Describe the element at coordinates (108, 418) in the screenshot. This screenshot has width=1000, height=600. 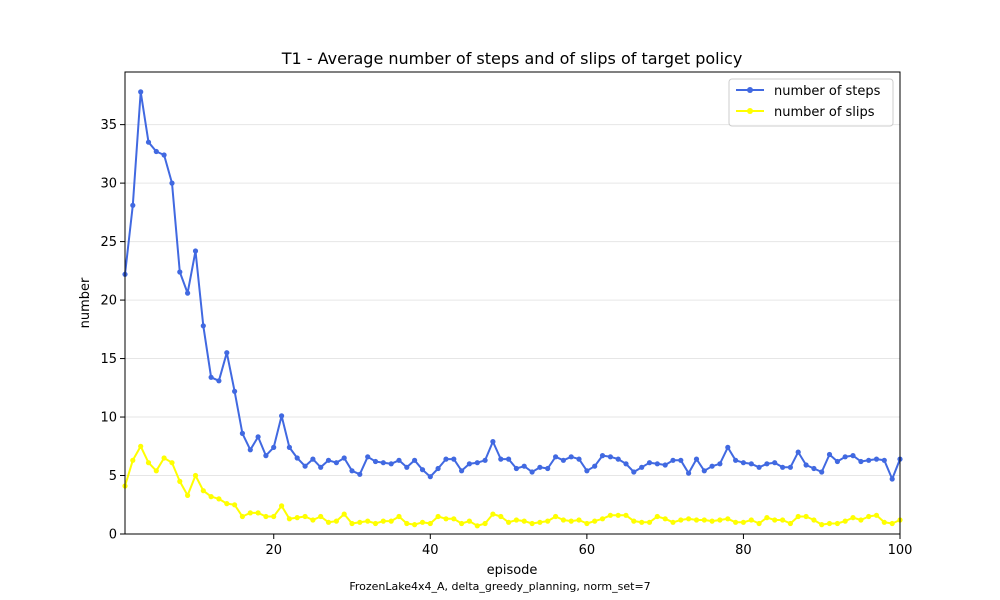
I see `y-tick-label: 10` at that location.